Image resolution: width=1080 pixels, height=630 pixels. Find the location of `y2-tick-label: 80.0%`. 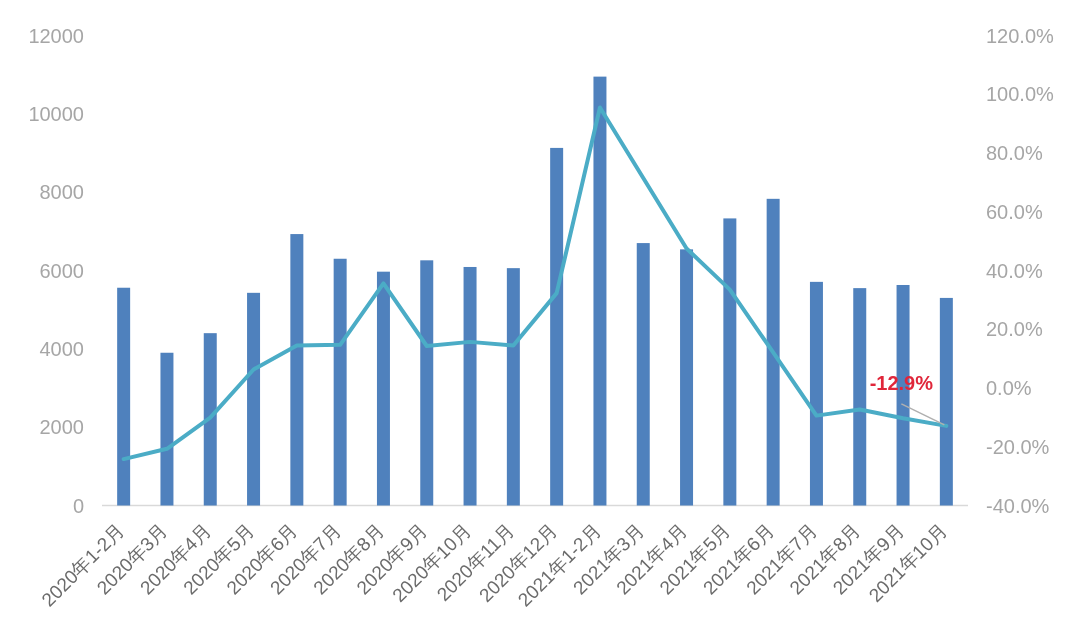

y2-tick-label: 80.0% is located at coordinates (1014, 153).